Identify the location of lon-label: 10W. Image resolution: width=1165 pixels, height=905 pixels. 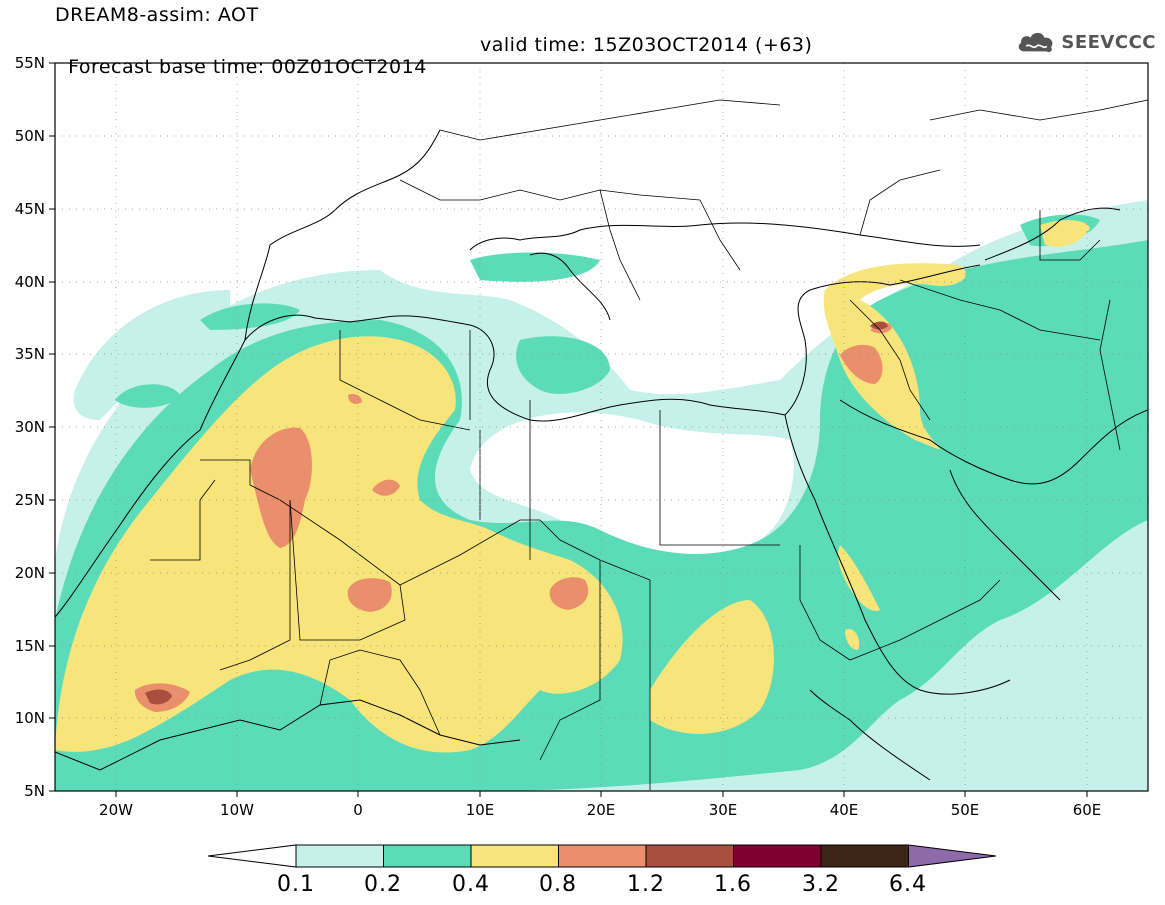
(237, 810).